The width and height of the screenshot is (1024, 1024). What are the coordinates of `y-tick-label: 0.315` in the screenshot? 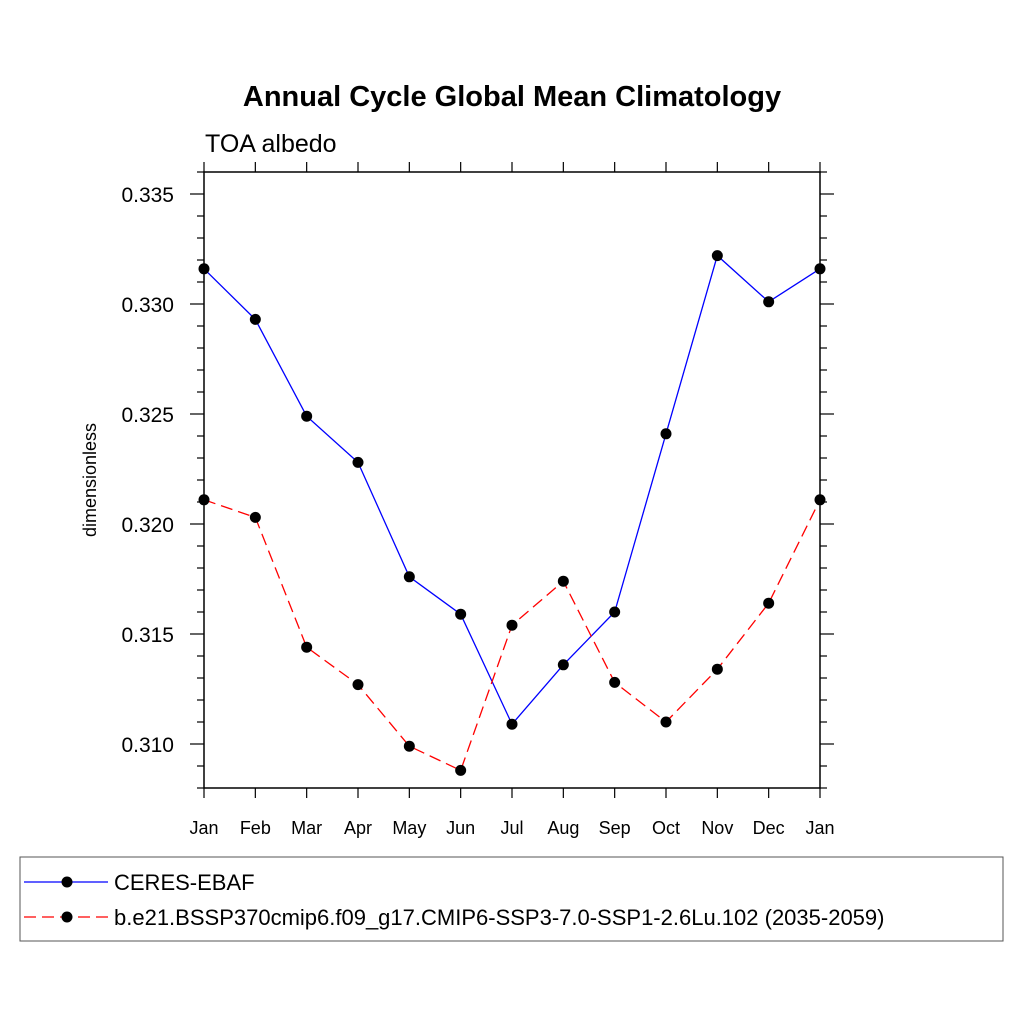 It's located at (147, 635).